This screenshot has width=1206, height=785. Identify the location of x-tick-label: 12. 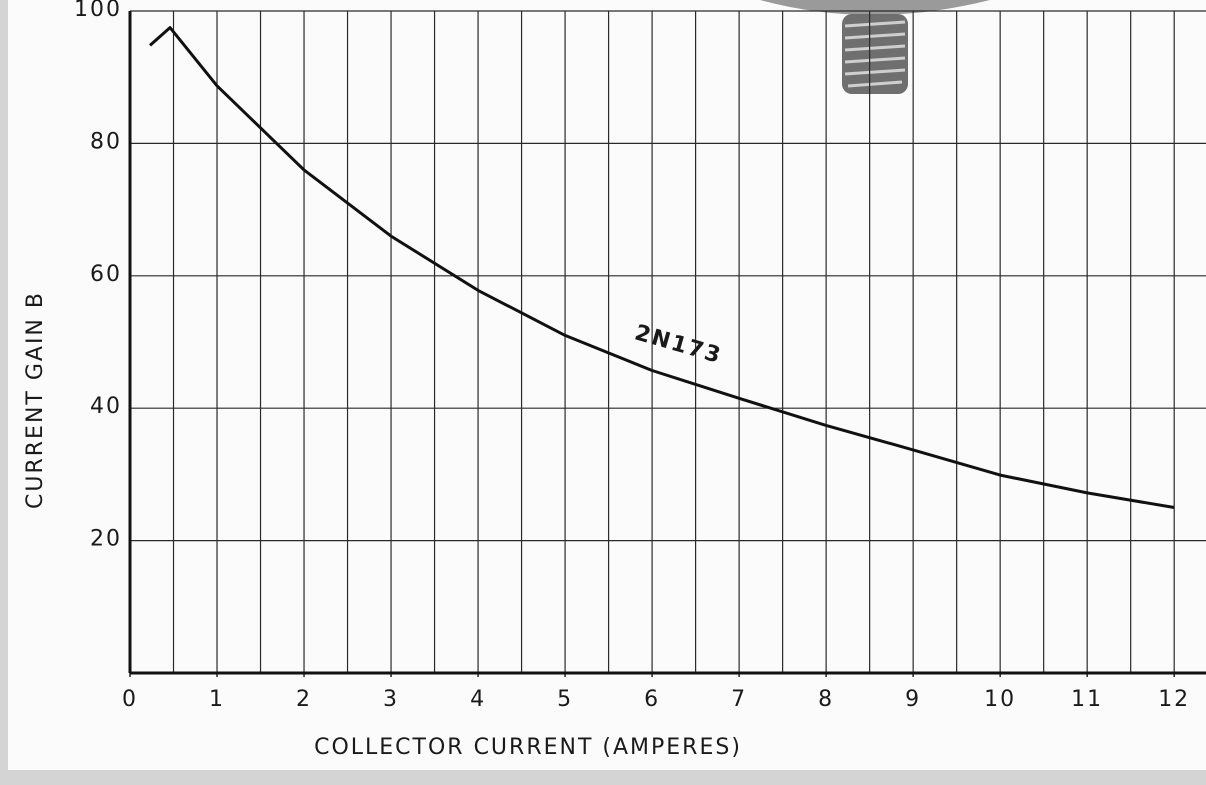
(1174, 699).